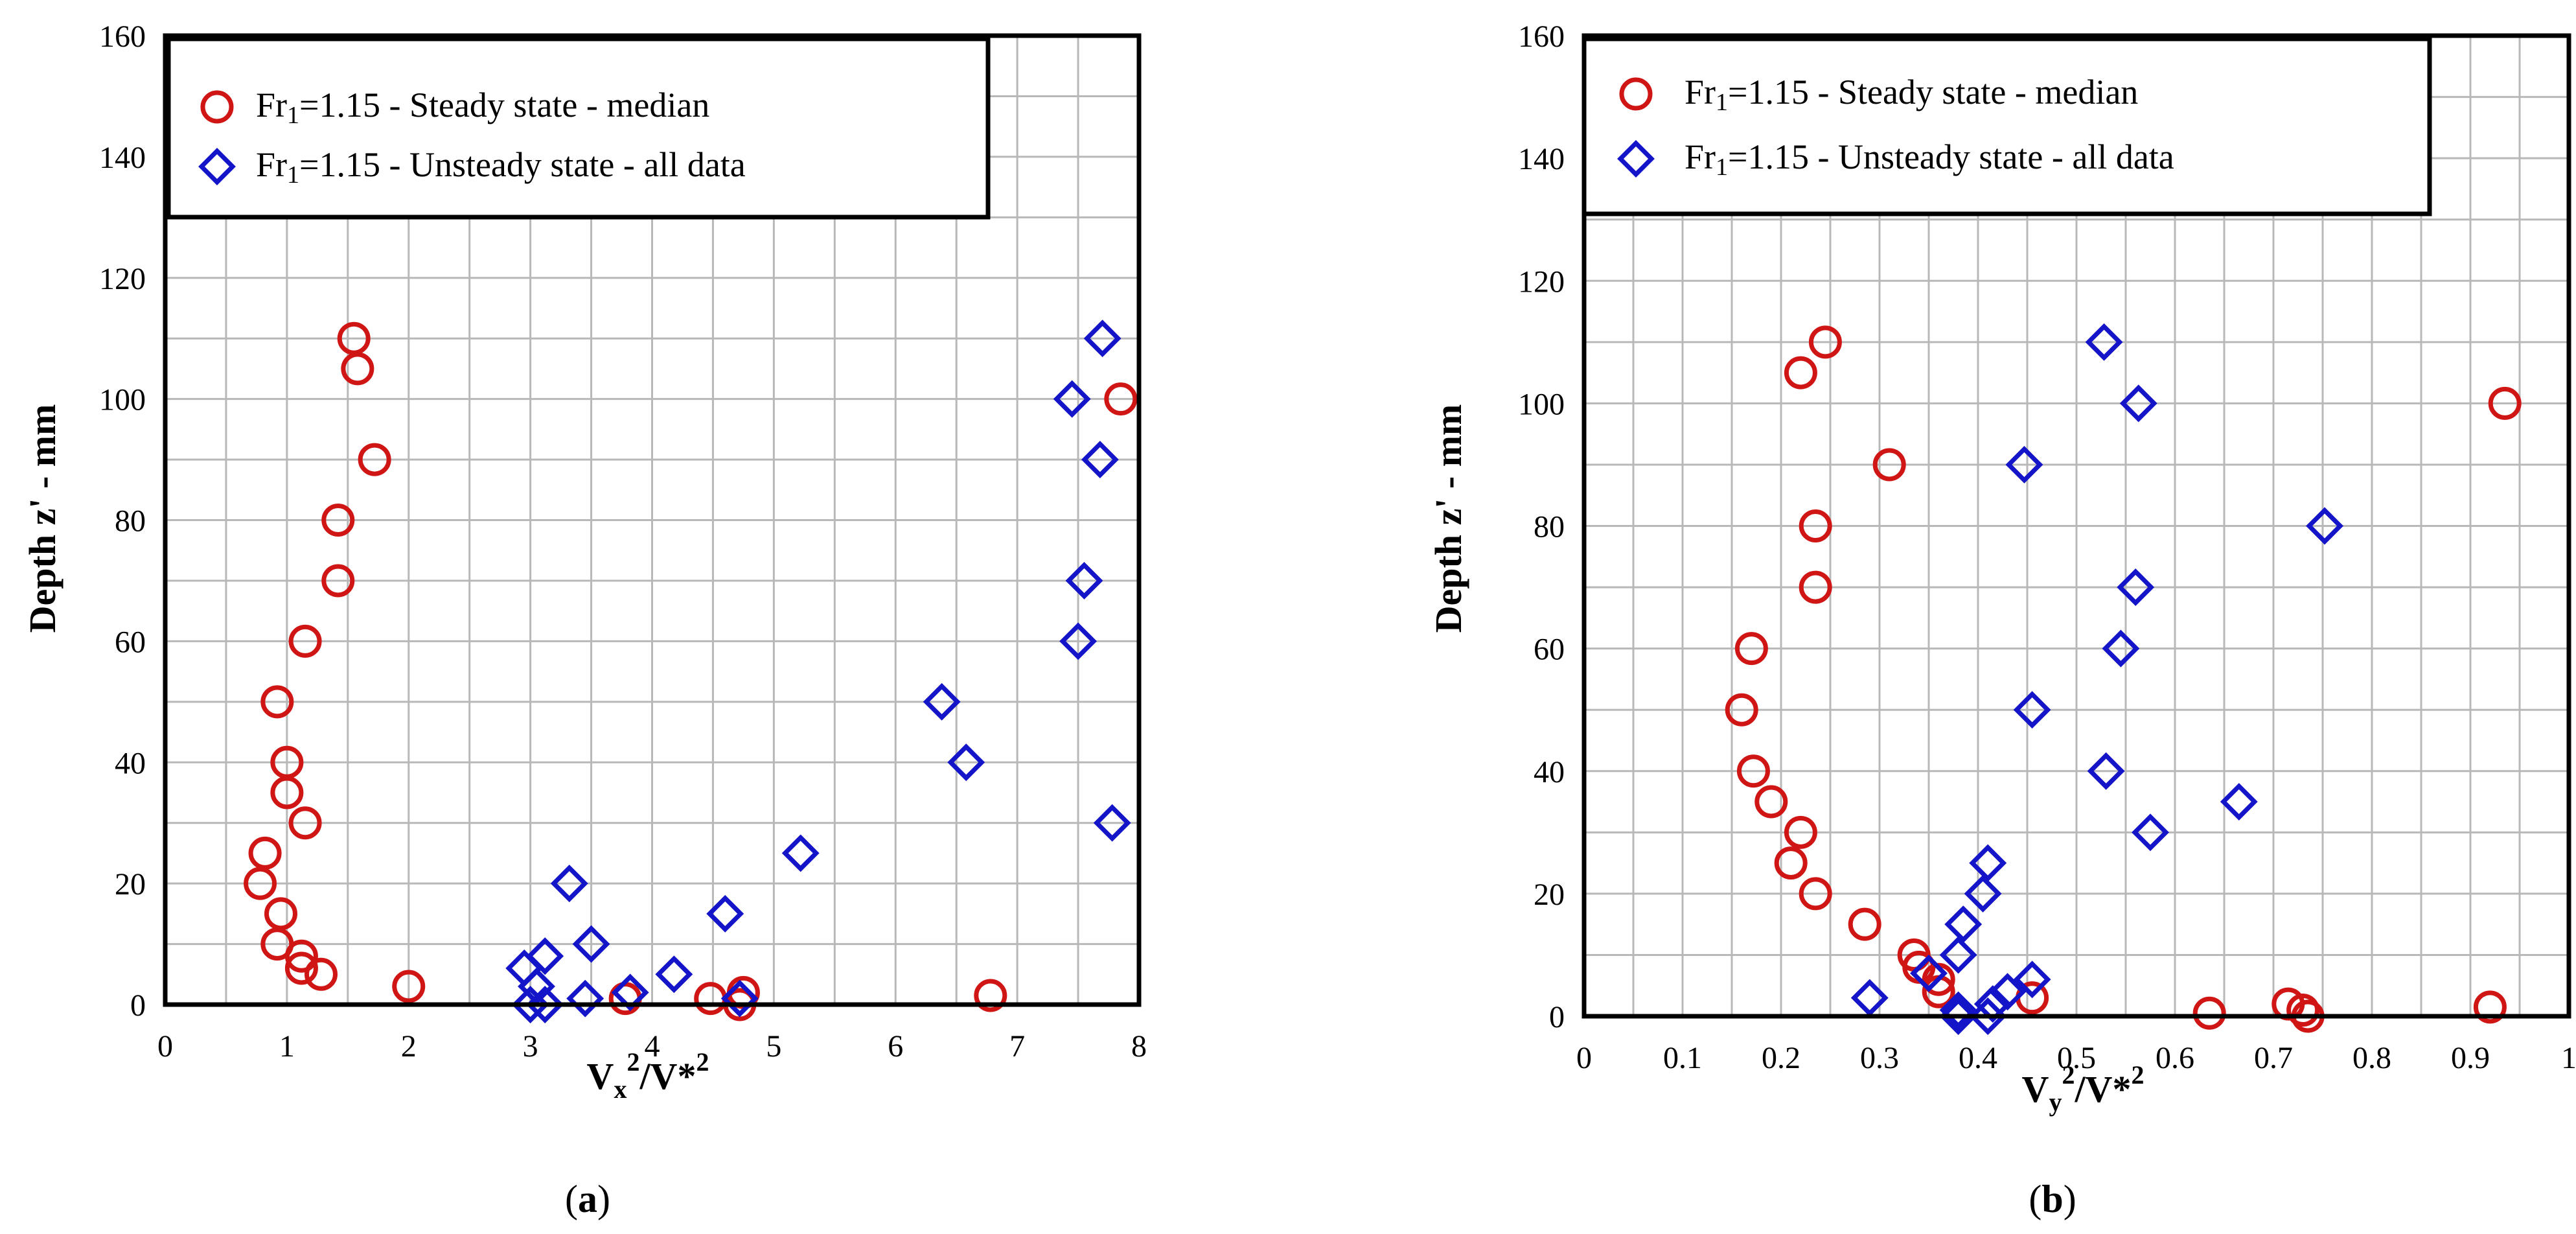  Describe the element at coordinates (483, 107) in the screenshot. I see `legend-entry-text: Fr1=1.15 - Steady state - median` at that location.